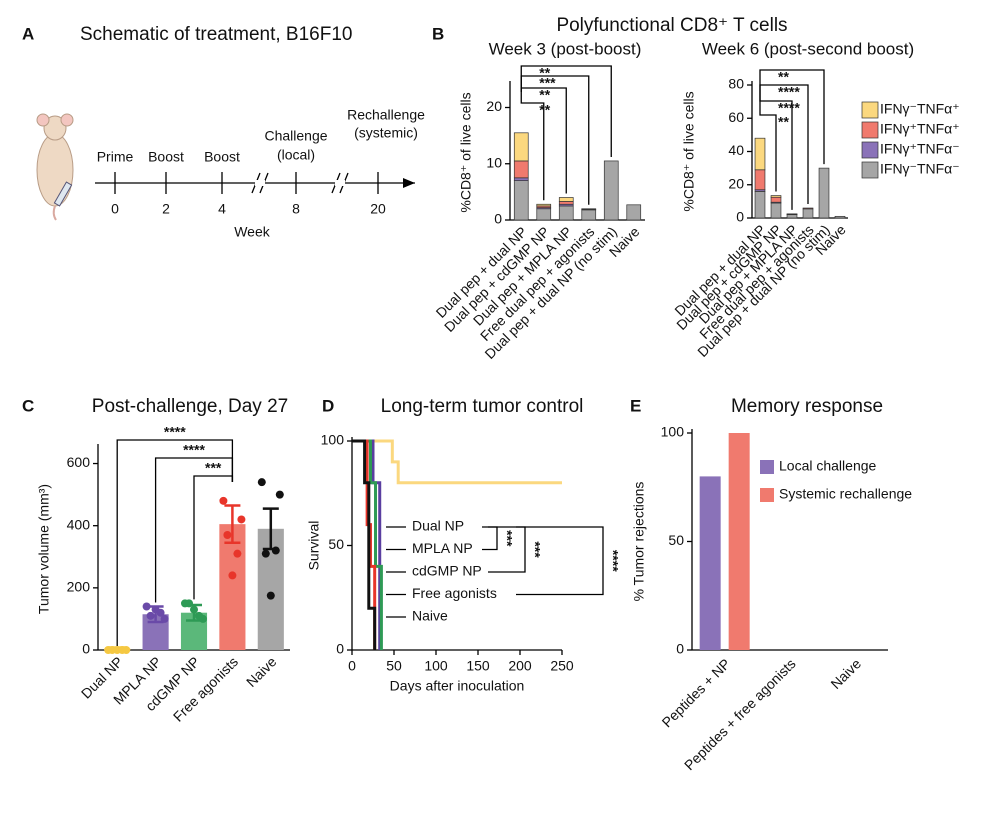  I want to click on y-tick-label: 60, so click(736, 117).